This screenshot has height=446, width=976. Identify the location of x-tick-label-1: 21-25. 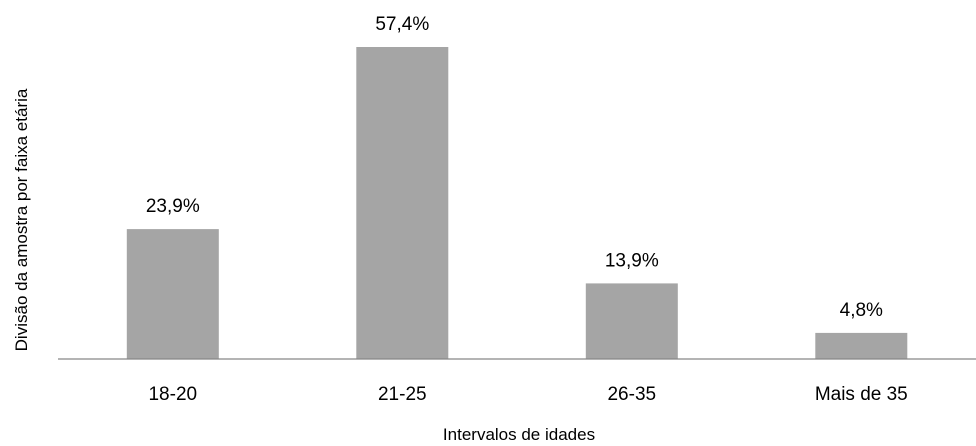
(402, 394).